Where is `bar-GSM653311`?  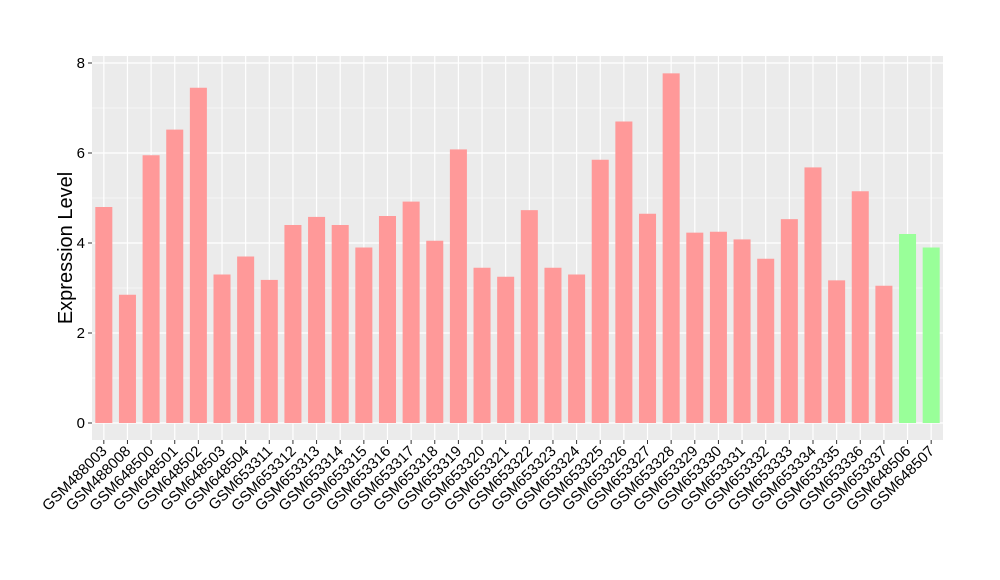 bar-GSM653311 is located at coordinates (269, 351).